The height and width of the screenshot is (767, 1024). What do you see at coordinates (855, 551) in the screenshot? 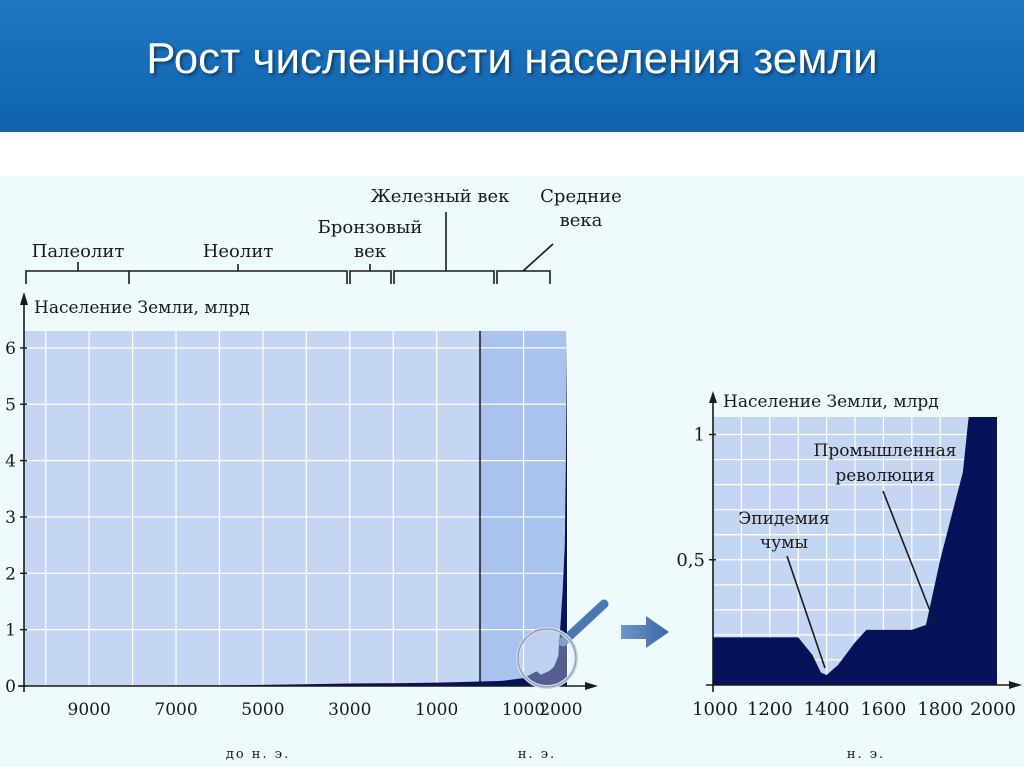
I see `zoom-population-area` at bounding box center [855, 551].